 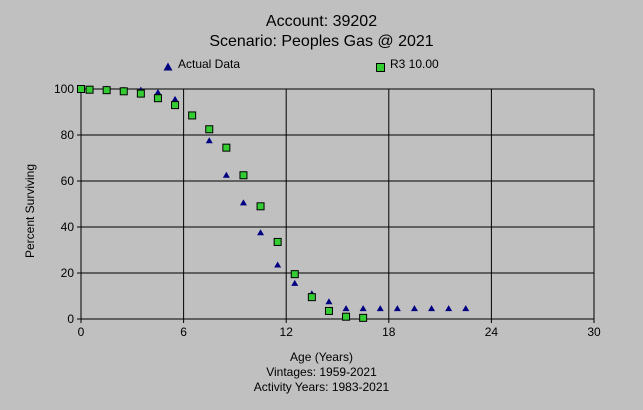 What do you see at coordinates (321, 21) in the screenshot?
I see `chart-title: Account: 39202` at bounding box center [321, 21].